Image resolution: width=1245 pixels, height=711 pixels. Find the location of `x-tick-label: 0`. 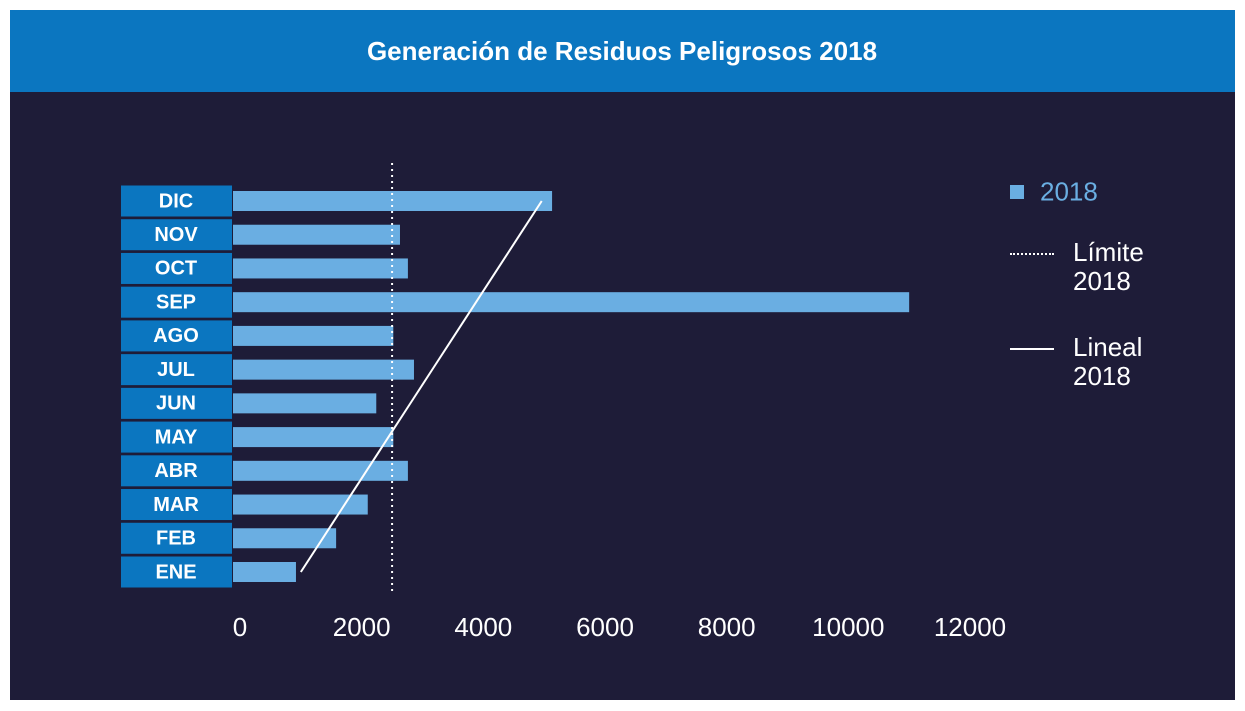

x-tick-label: 0 is located at coordinates (240, 627).